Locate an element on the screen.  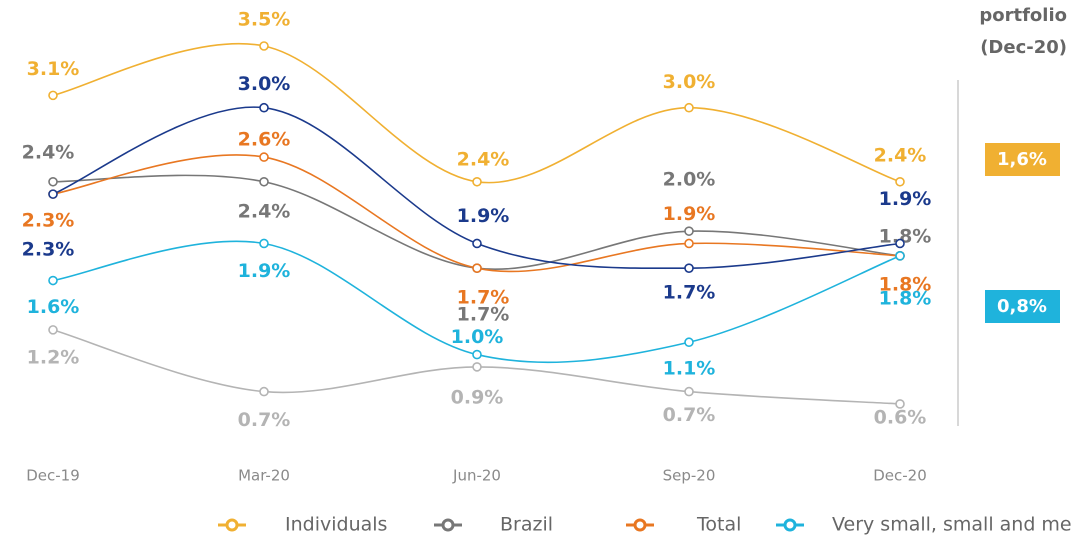
data-label: 1.2% is located at coordinates (53, 357).